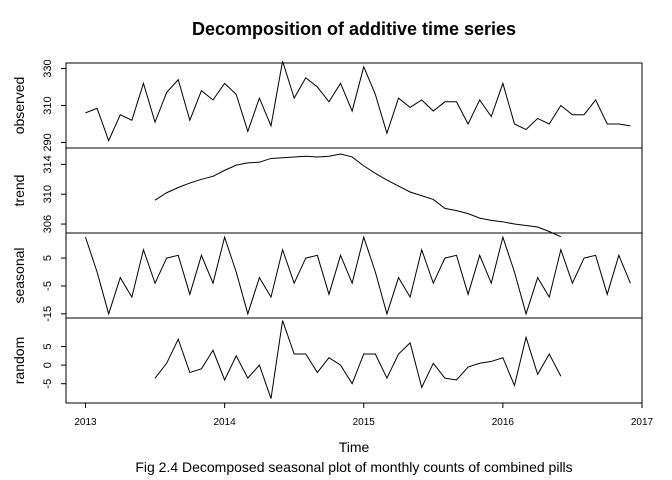  What do you see at coordinates (354, 29) in the screenshot?
I see `chart-title: Decomposition of additive time series` at bounding box center [354, 29].